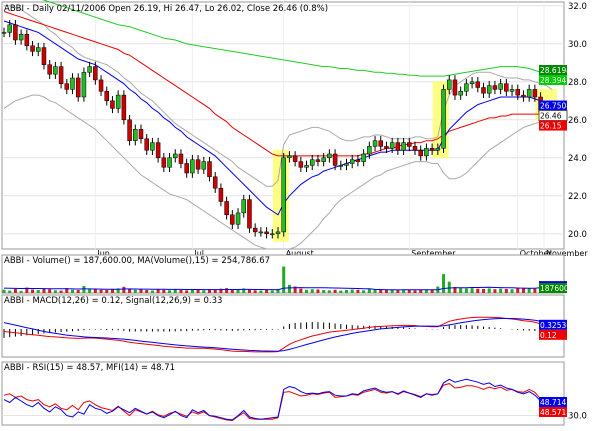 The height and width of the screenshot is (431, 600). What do you see at coordinates (555, 70) in the screenshot?
I see `value-tag-label: 28.6194` at bounding box center [555, 70].